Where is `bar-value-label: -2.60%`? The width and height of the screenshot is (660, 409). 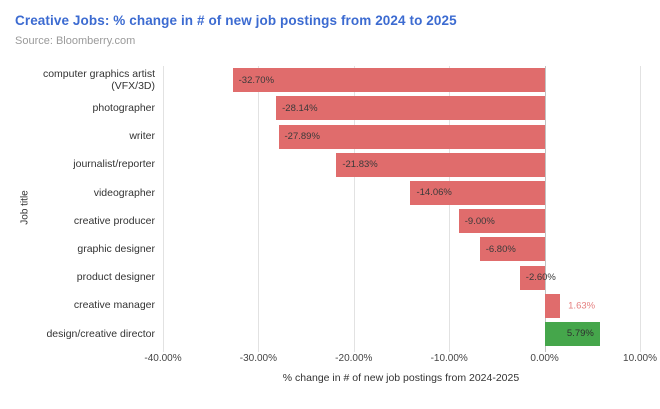
bar-value-label: -2.60% is located at coordinates (540, 277).